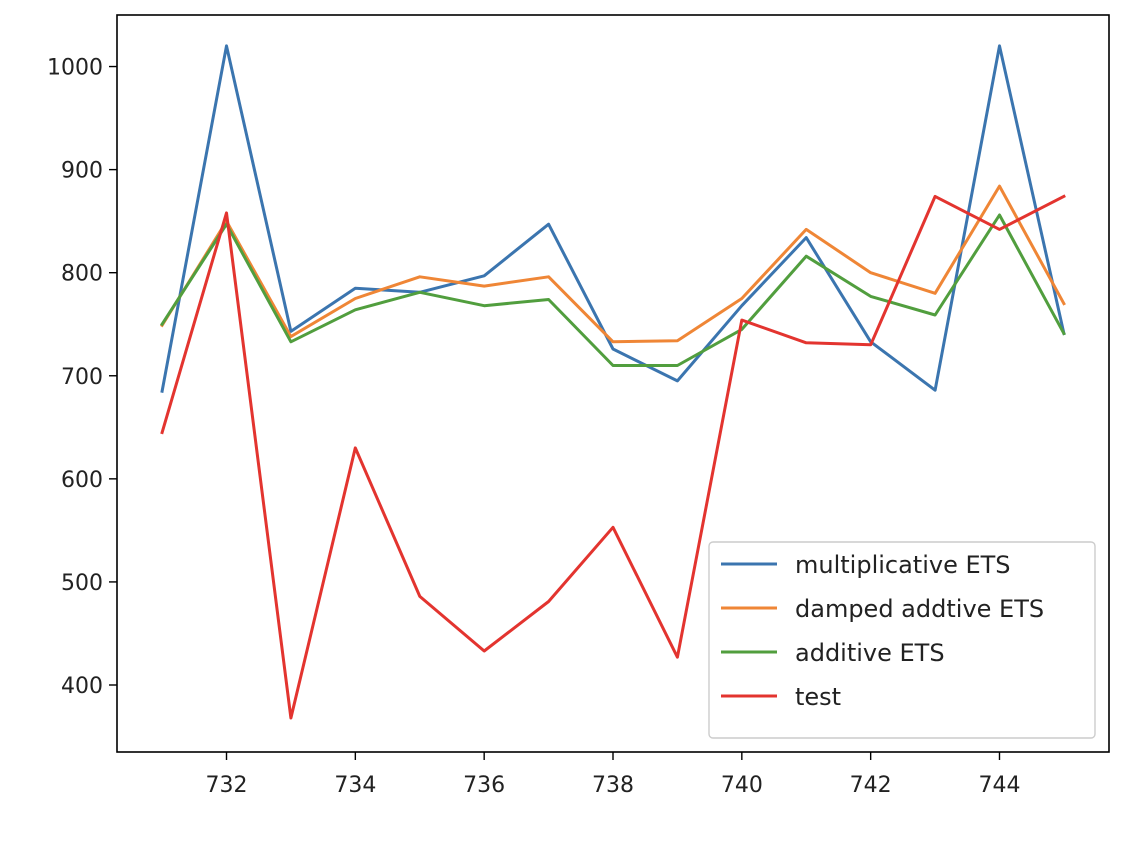 The height and width of the screenshot is (854, 1136). Describe the element at coordinates (82, 274) in the screenshot. I see `y-tick-label: 800` at that location.